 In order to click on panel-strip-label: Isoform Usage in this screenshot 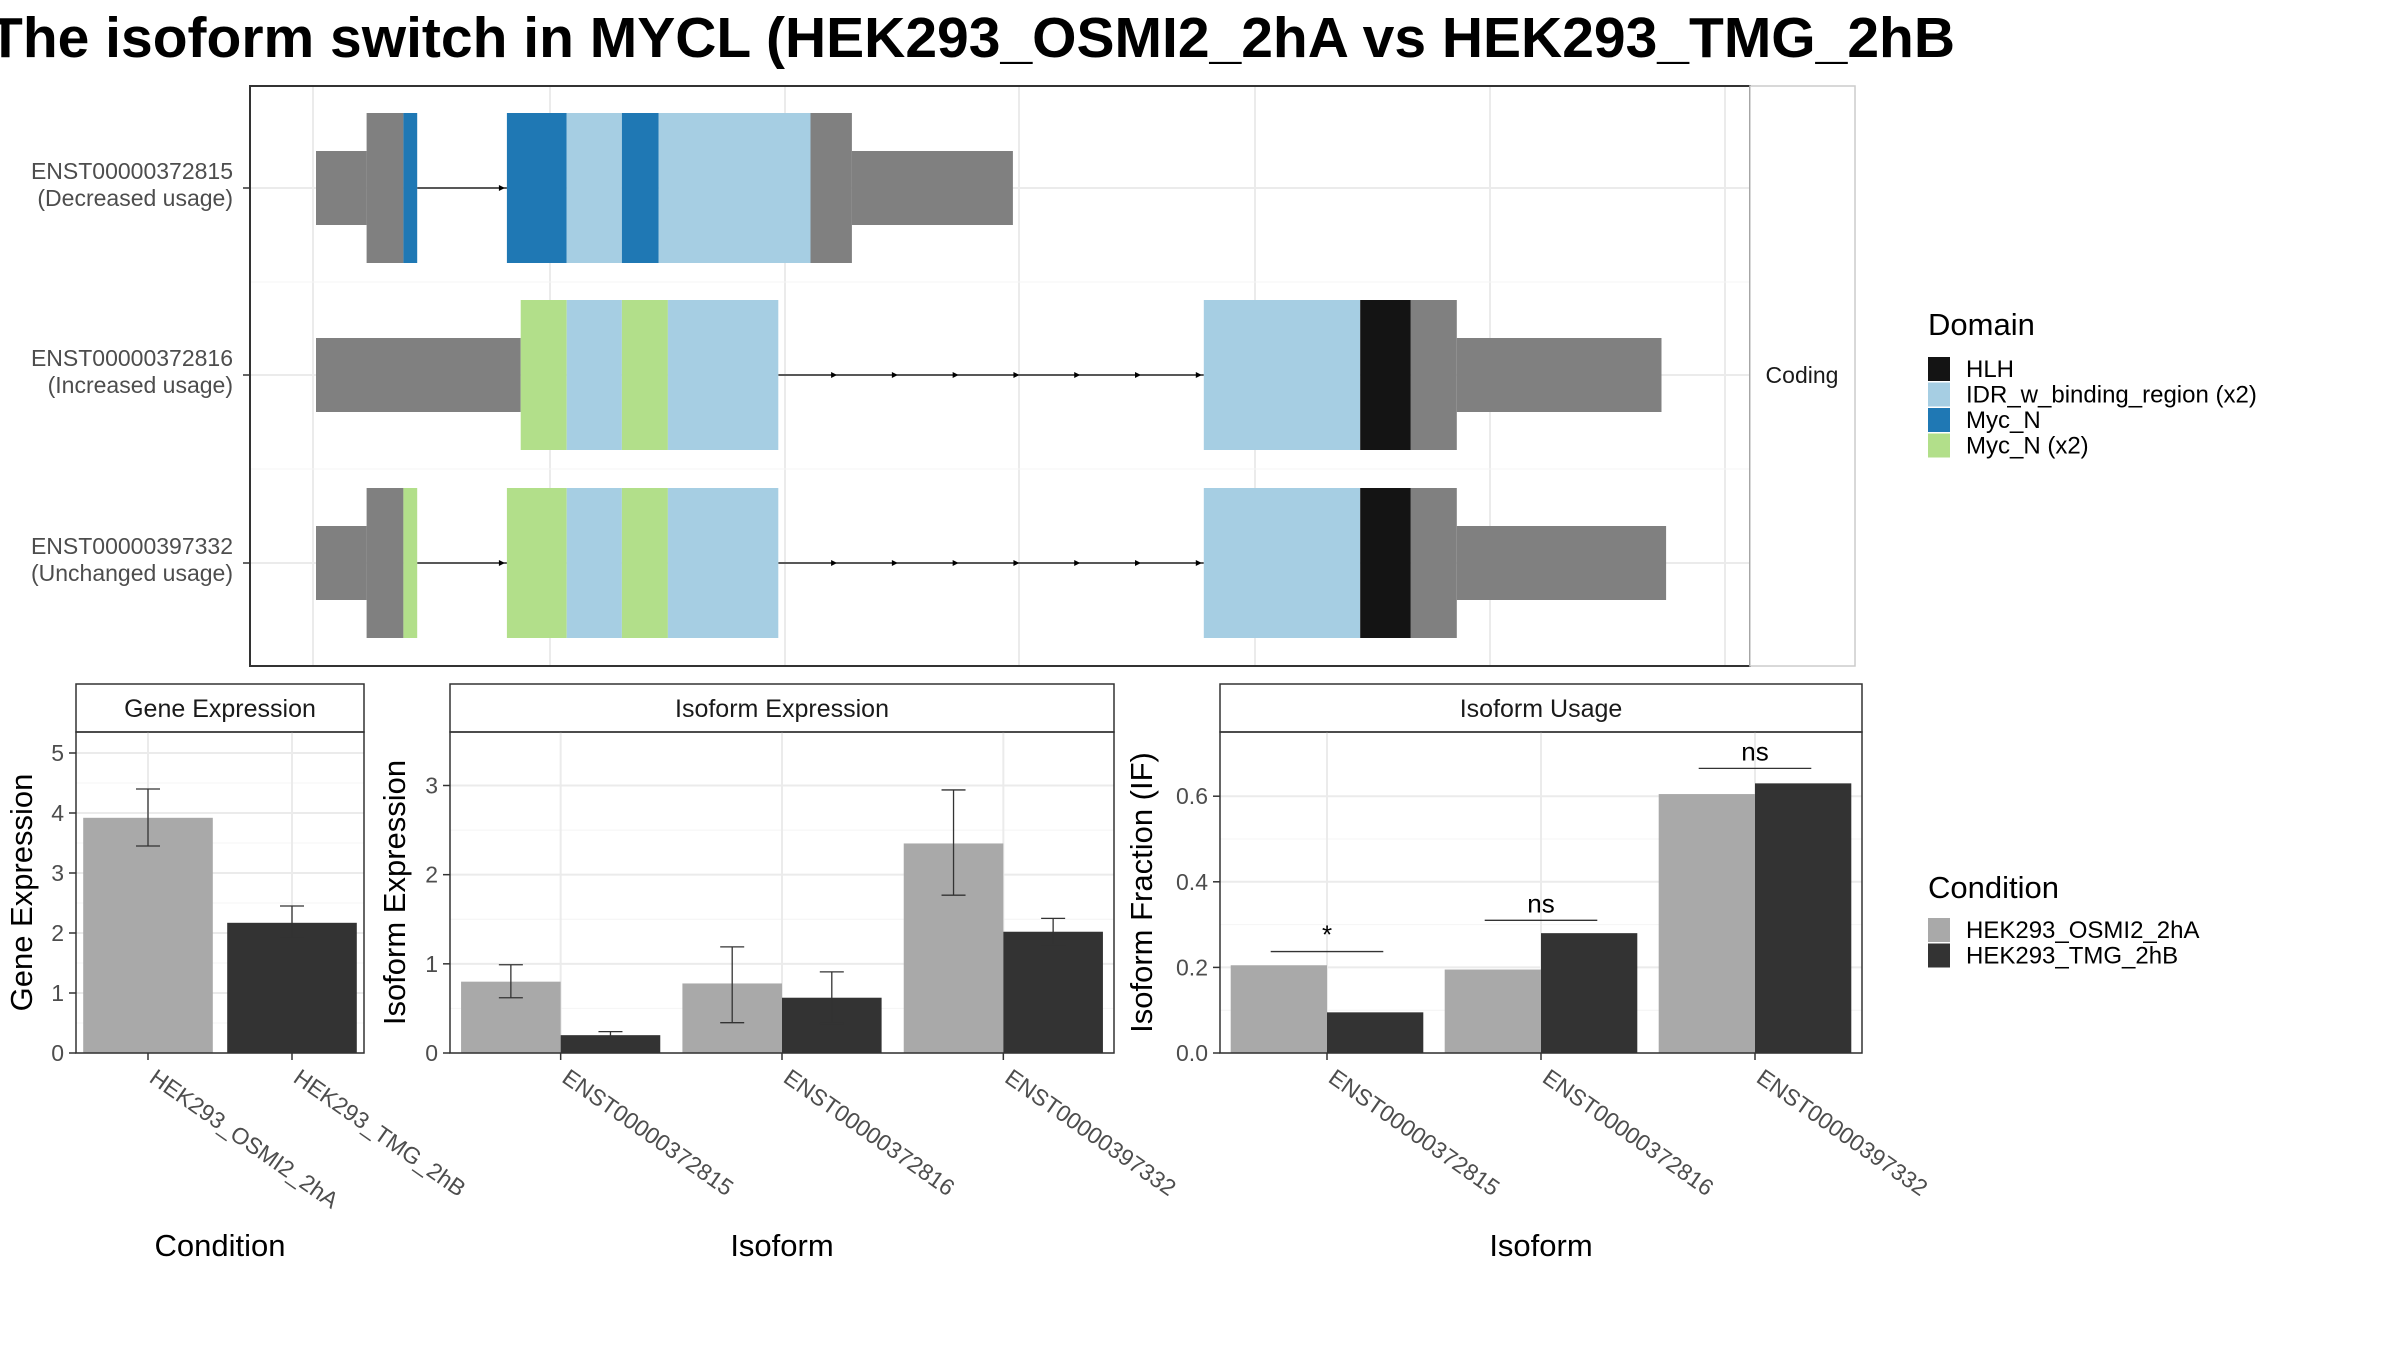, I will do `click(1541, 709)`.